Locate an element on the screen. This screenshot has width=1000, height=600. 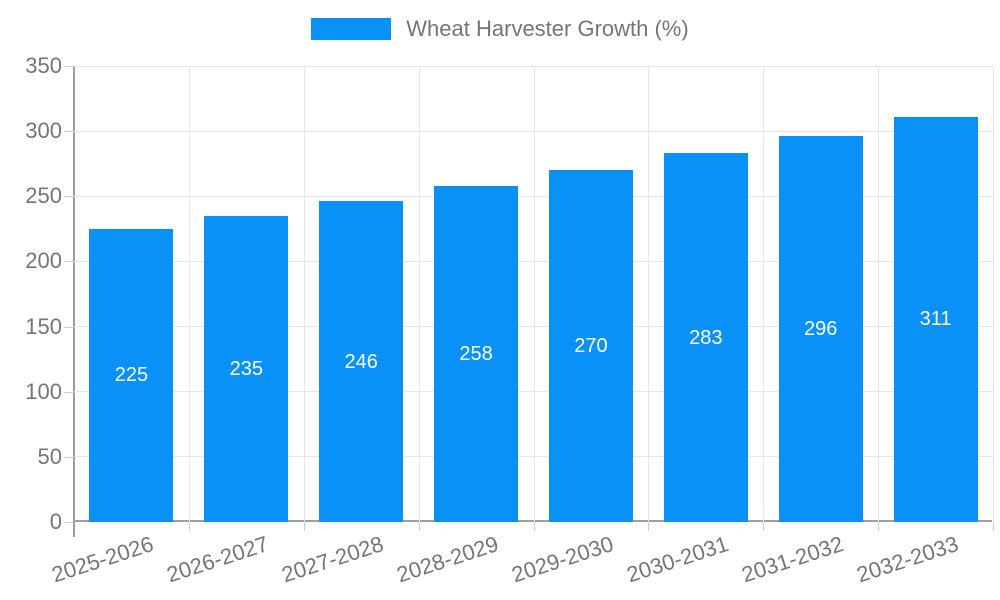
bar-value-label: 258 is located at coordinates (476, 353).